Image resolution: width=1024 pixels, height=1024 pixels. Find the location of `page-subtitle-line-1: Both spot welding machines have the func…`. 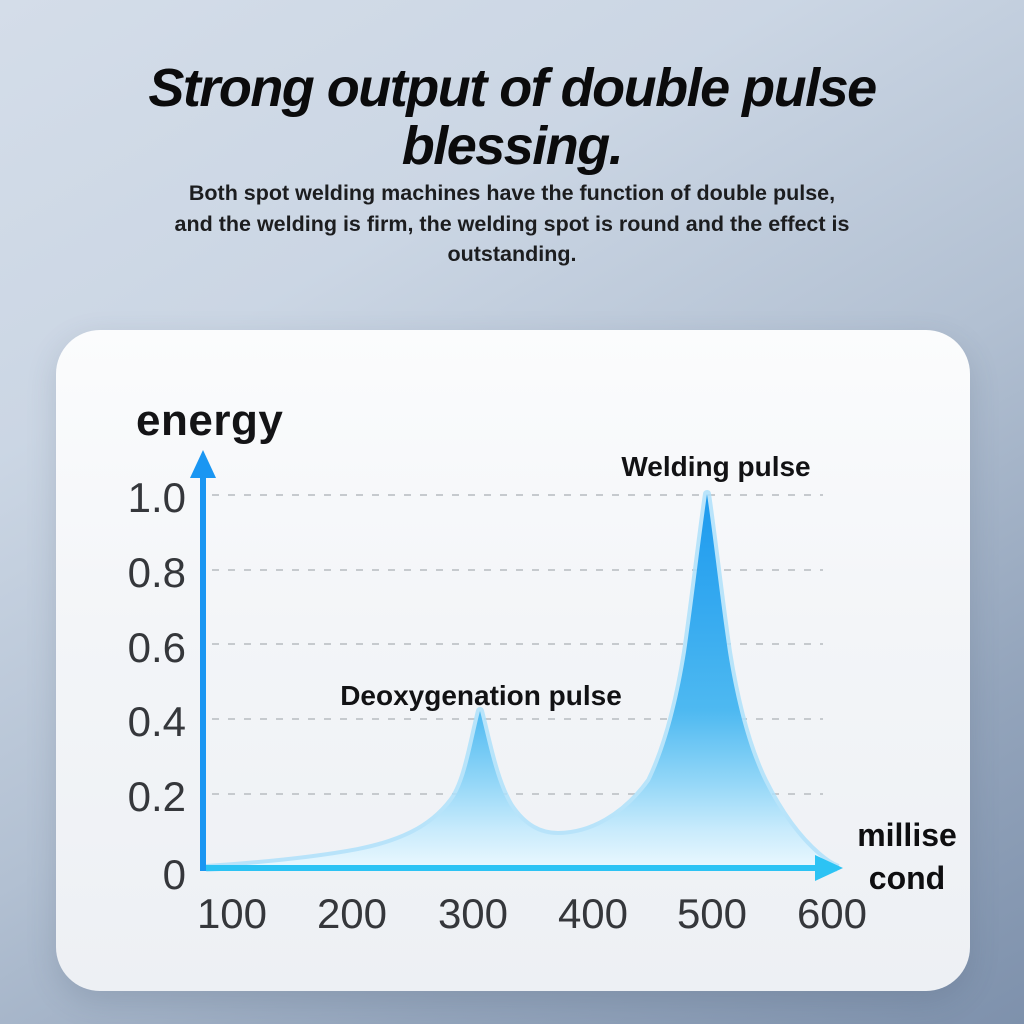

page-subtitle-line-1: Both spot welding machines have the func… is located at coordinates (512, 193).